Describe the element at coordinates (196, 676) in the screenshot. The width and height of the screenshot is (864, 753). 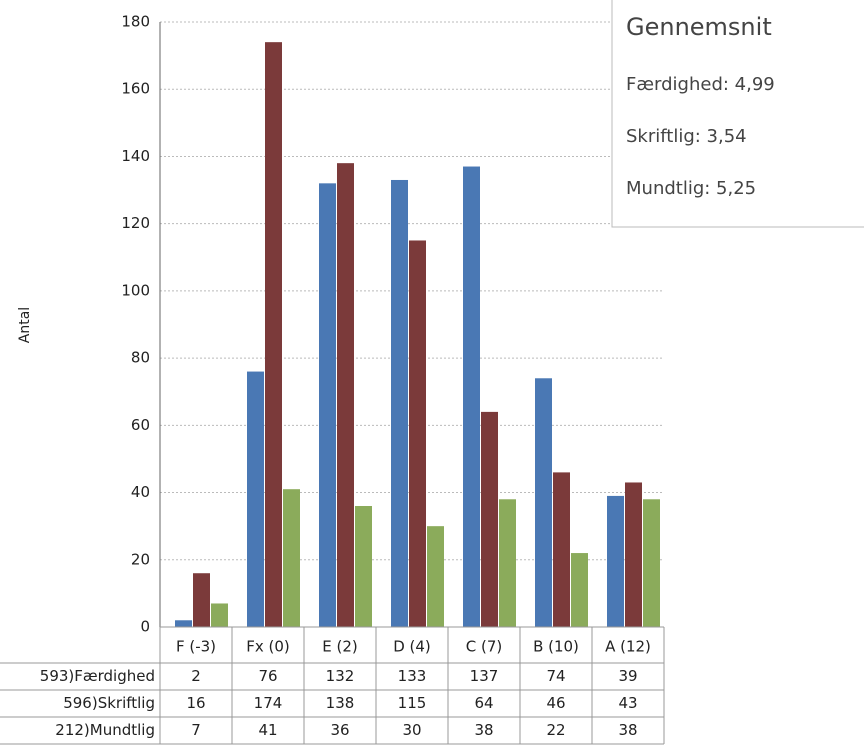
I see `table-value: 2` at that location.